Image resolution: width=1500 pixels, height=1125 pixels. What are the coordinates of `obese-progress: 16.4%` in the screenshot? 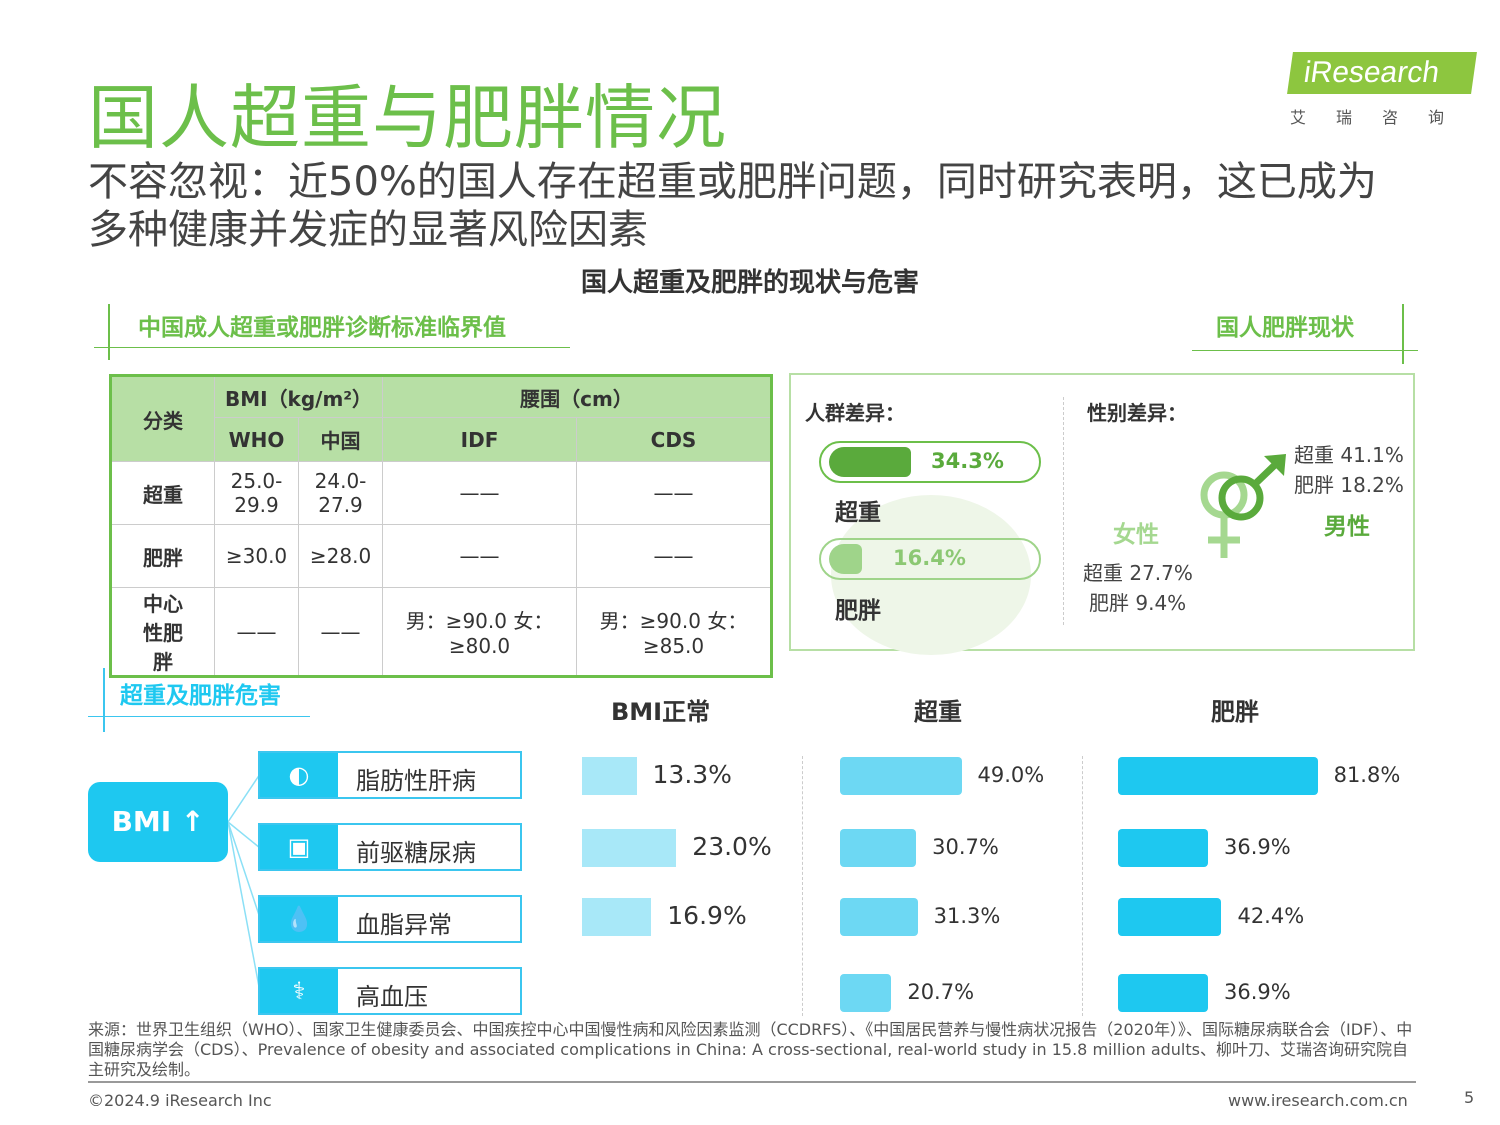 It's located at (930, 559).